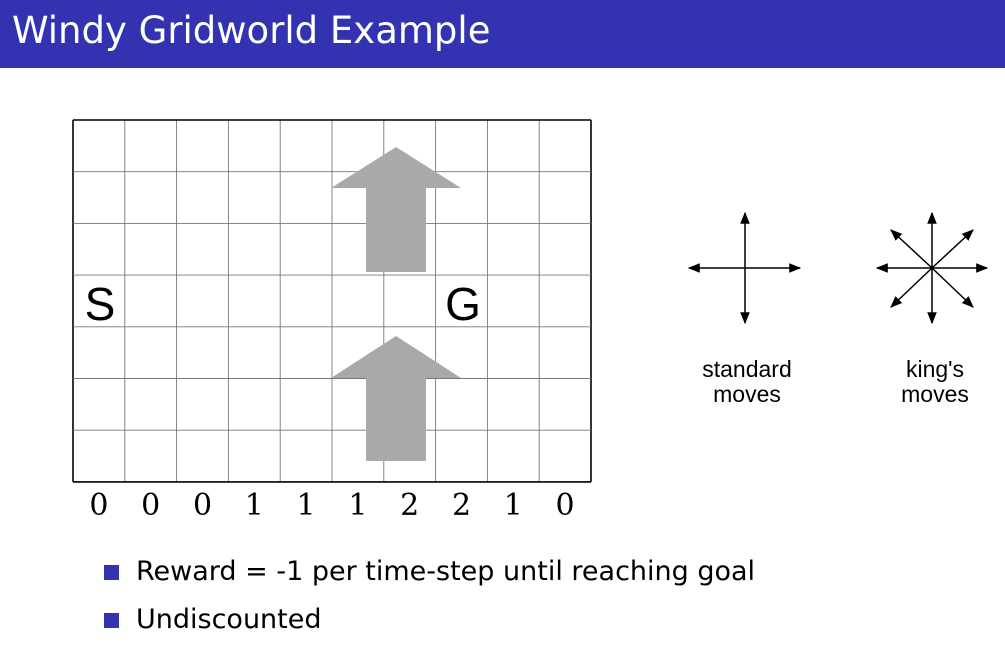  I want to click on bullet-item: Undiscounted, so click(429, 624).